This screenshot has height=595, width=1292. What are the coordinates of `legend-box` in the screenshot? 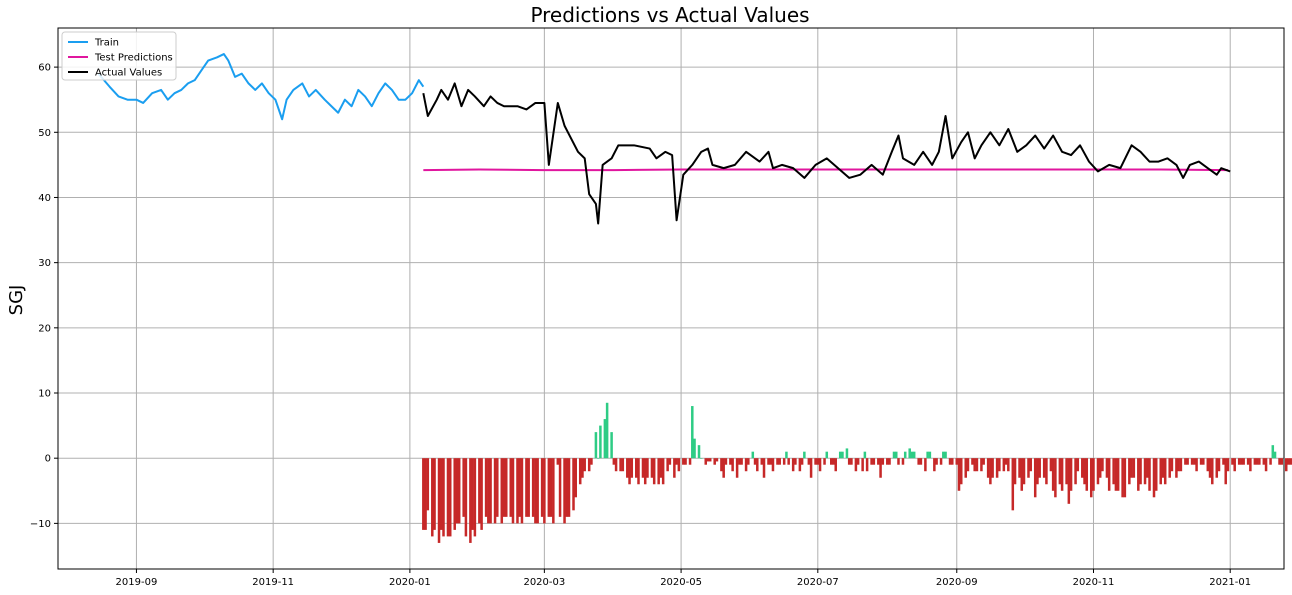 It's located at (119, 56).